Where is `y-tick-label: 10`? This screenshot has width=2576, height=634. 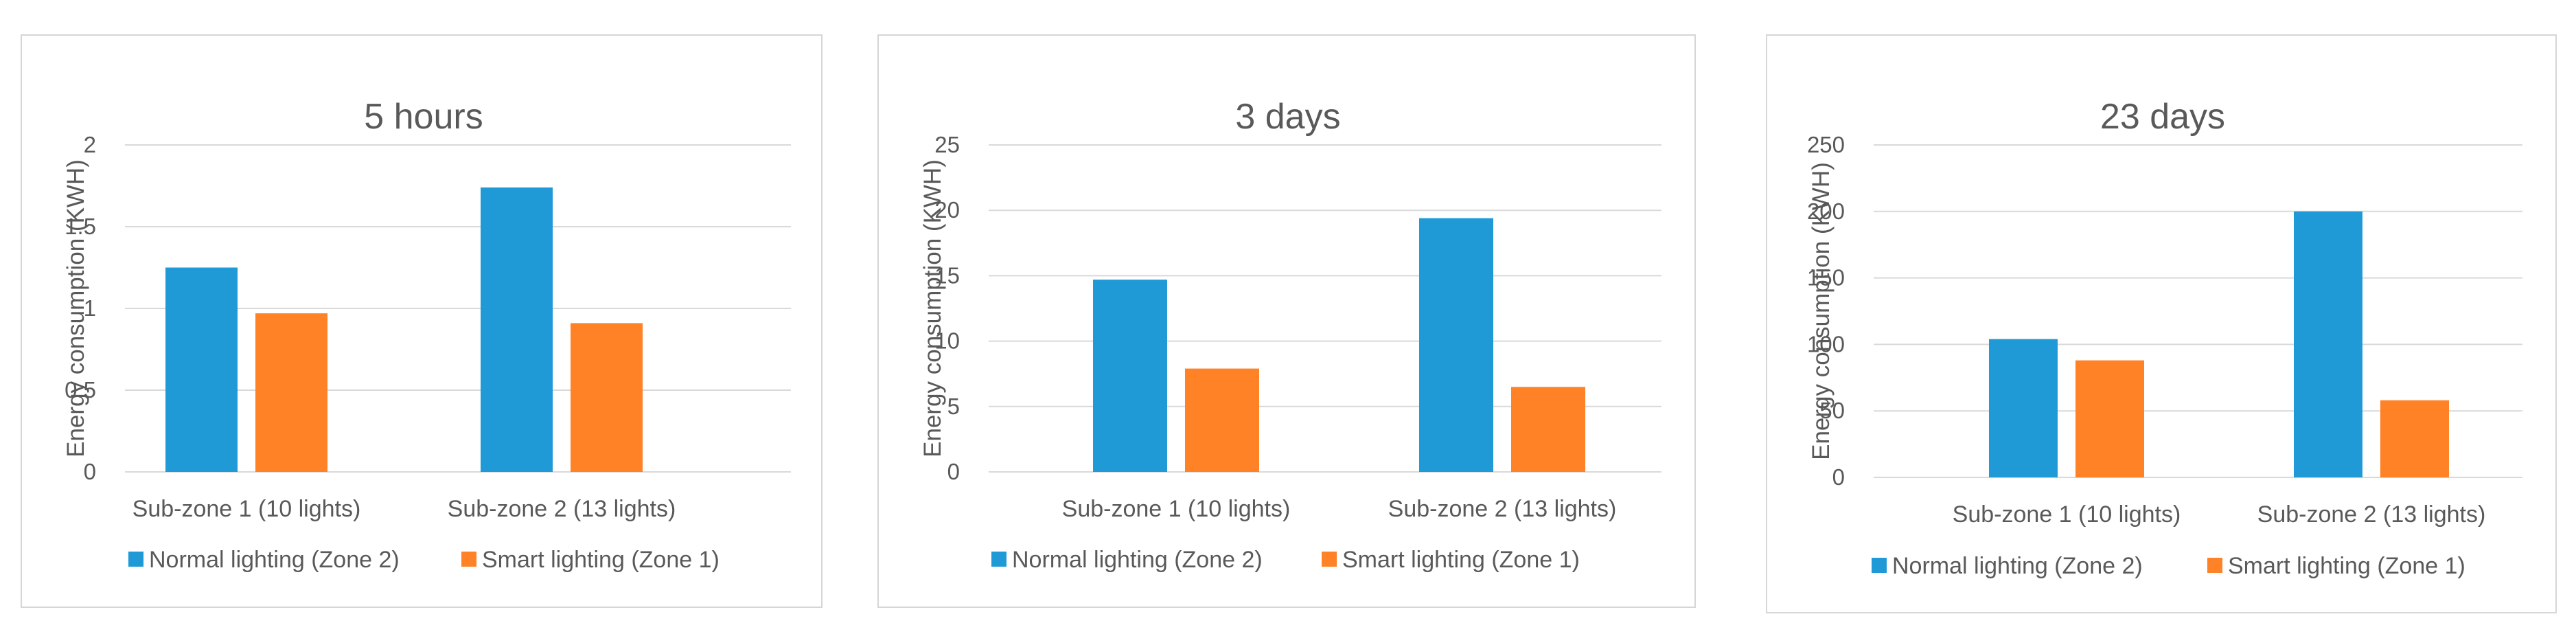
y-tick-label: 10 is located at coordinates (947, 341).